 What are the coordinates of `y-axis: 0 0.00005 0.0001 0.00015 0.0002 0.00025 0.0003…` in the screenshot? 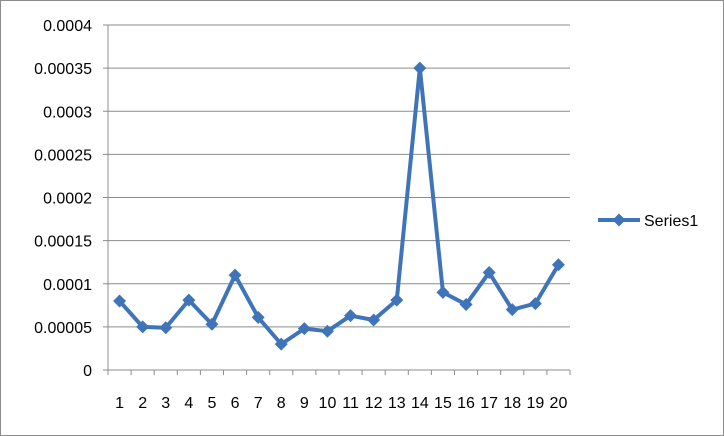 It's located at (71, 199).